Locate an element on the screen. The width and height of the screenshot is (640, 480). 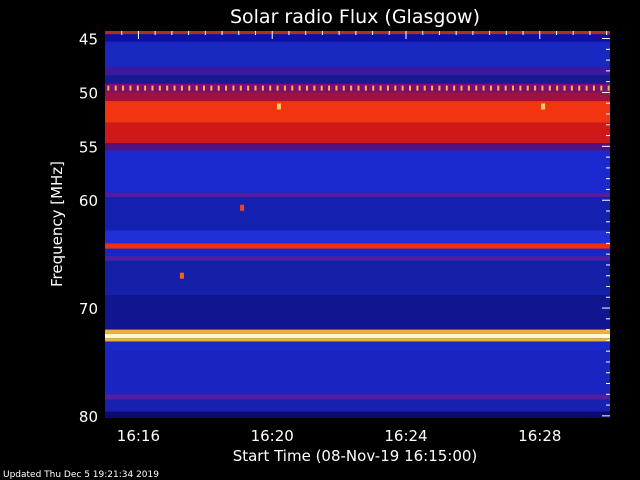
y-tick-label-5: 80 is located at coordinates (88, 417).